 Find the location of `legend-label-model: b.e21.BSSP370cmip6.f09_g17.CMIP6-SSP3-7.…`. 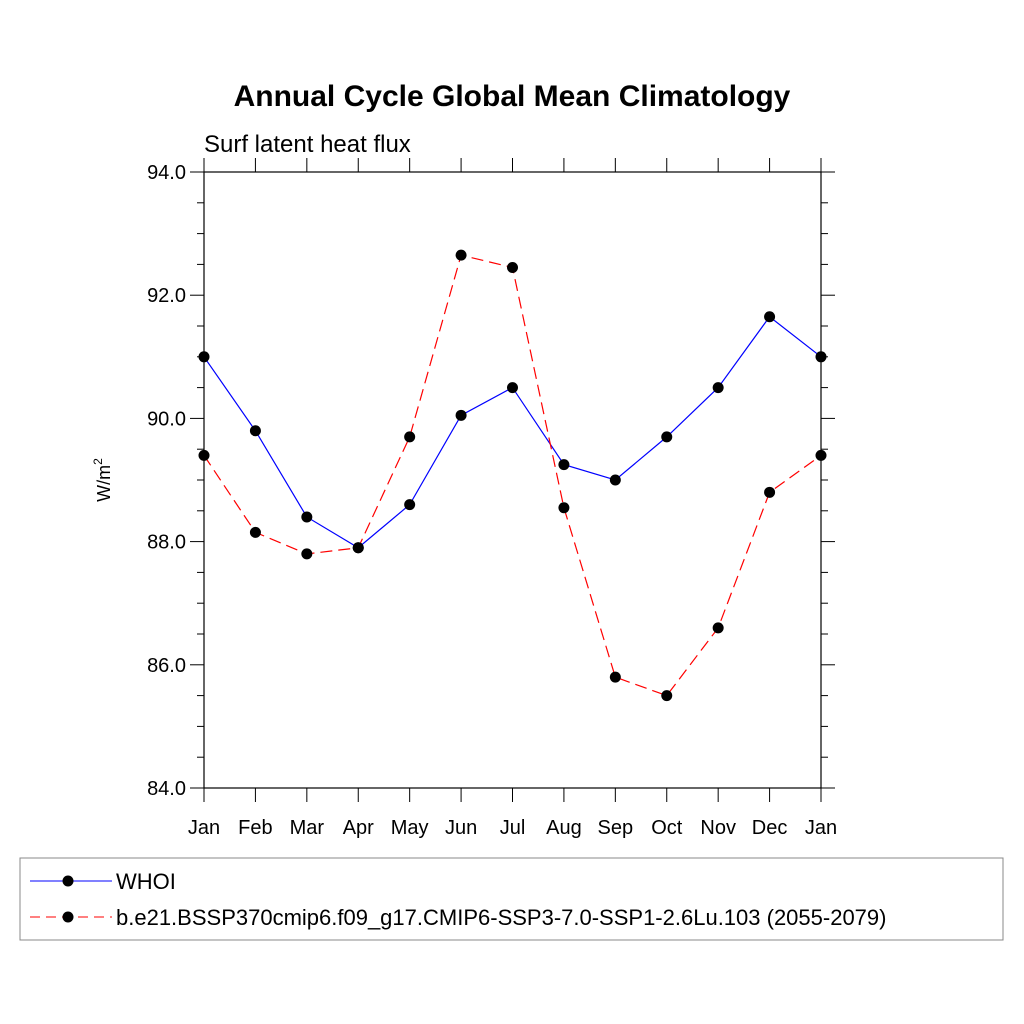

legend-label-model: b.e21.BSSP370cmip6.f09_g17.CMIP6-SSP3-7.… is located at coordinates (501, 917).